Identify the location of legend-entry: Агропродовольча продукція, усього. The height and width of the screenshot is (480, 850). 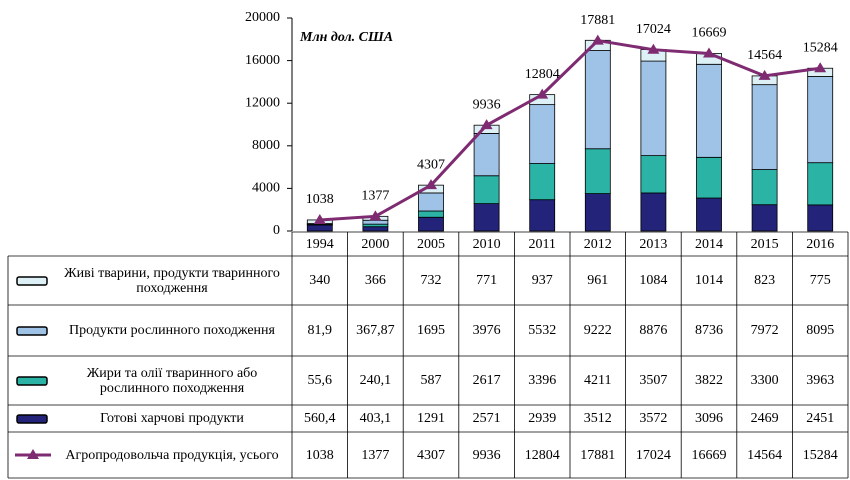
(150, 455).